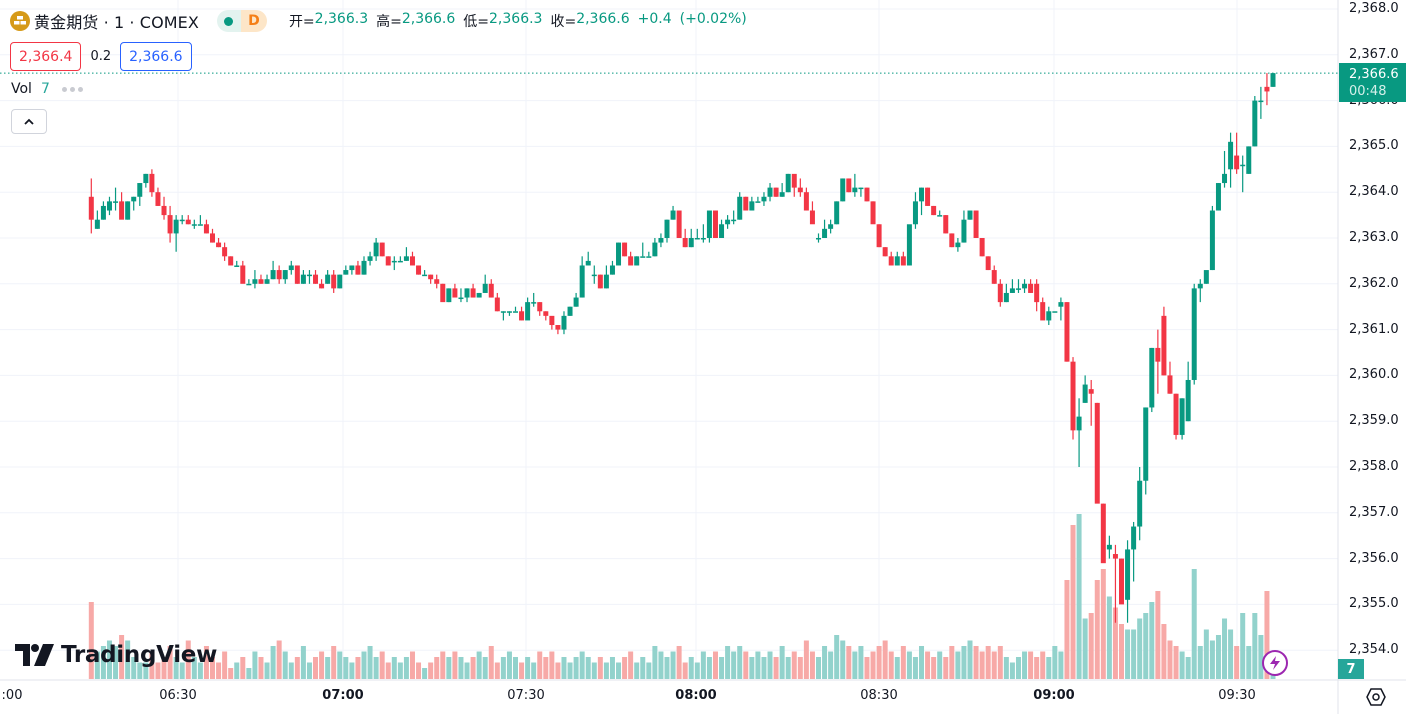 The height and width of the screenshot is (714, 1406). Describe the element at coordinates (1374, 237) in the screenshot. I see `price-tick-label: 2,363.0` at that location.